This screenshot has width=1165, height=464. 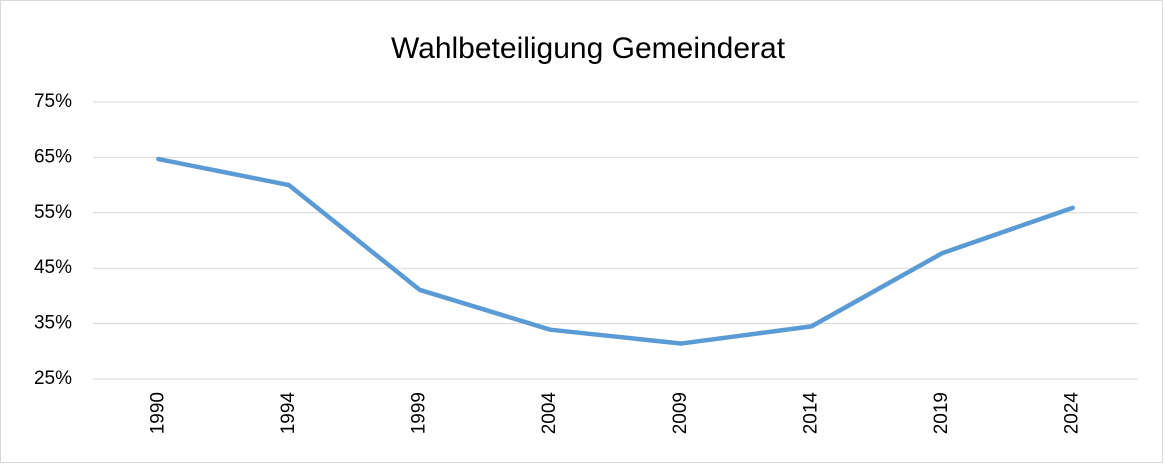 I want to click on y-tick-label: 35%, so click(x=53, y=323).